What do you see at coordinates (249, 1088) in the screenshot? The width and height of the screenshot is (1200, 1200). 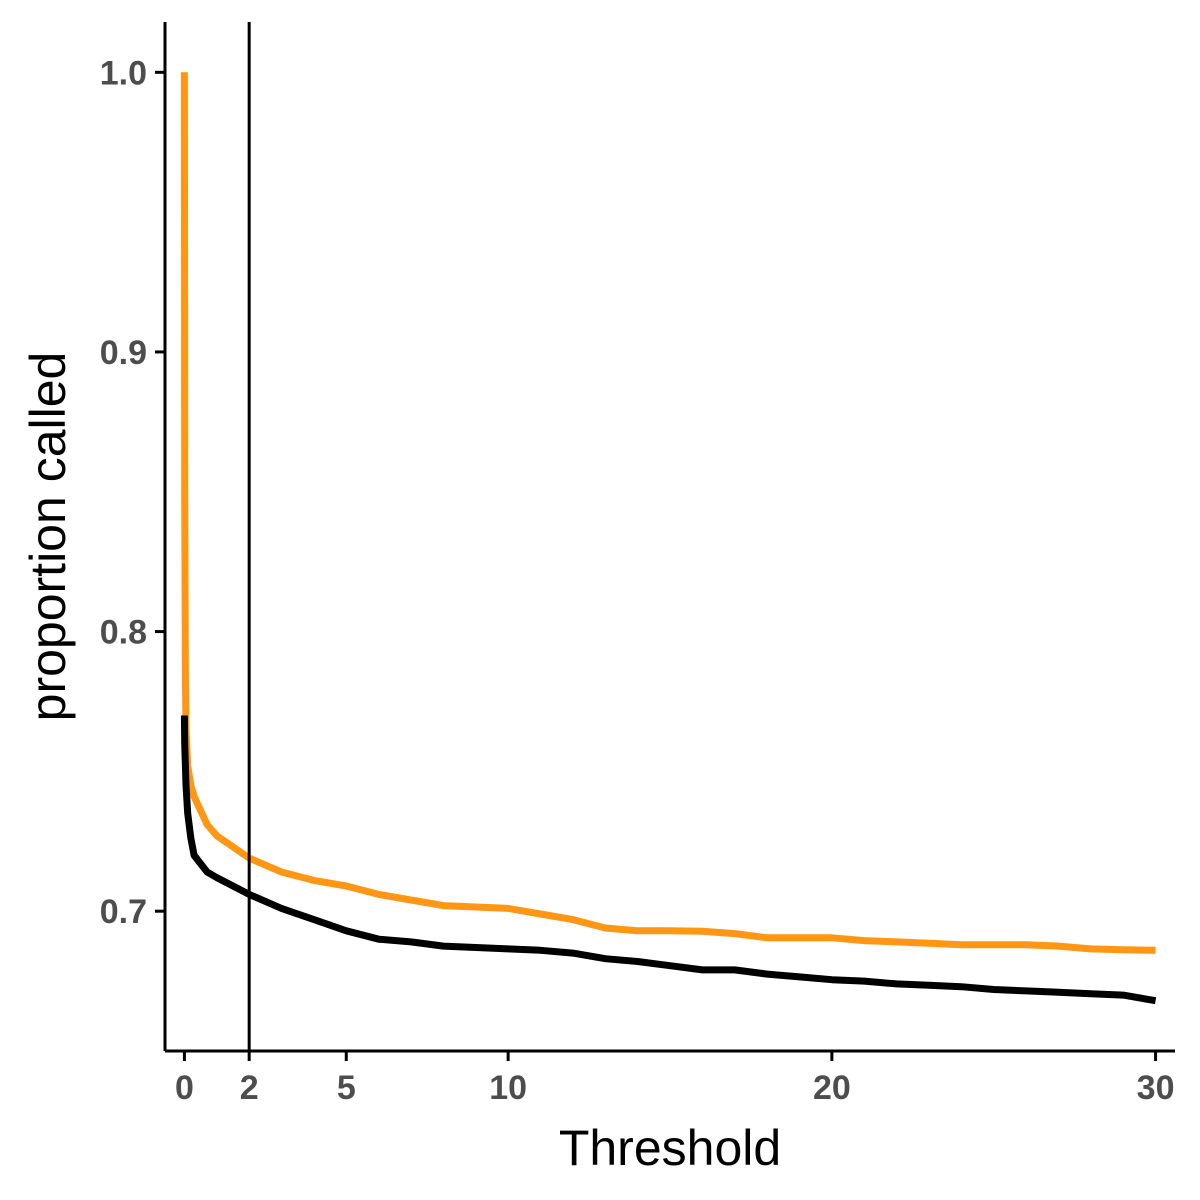 I see `x-tick-label: 2` at bounding box center [249, 1088].